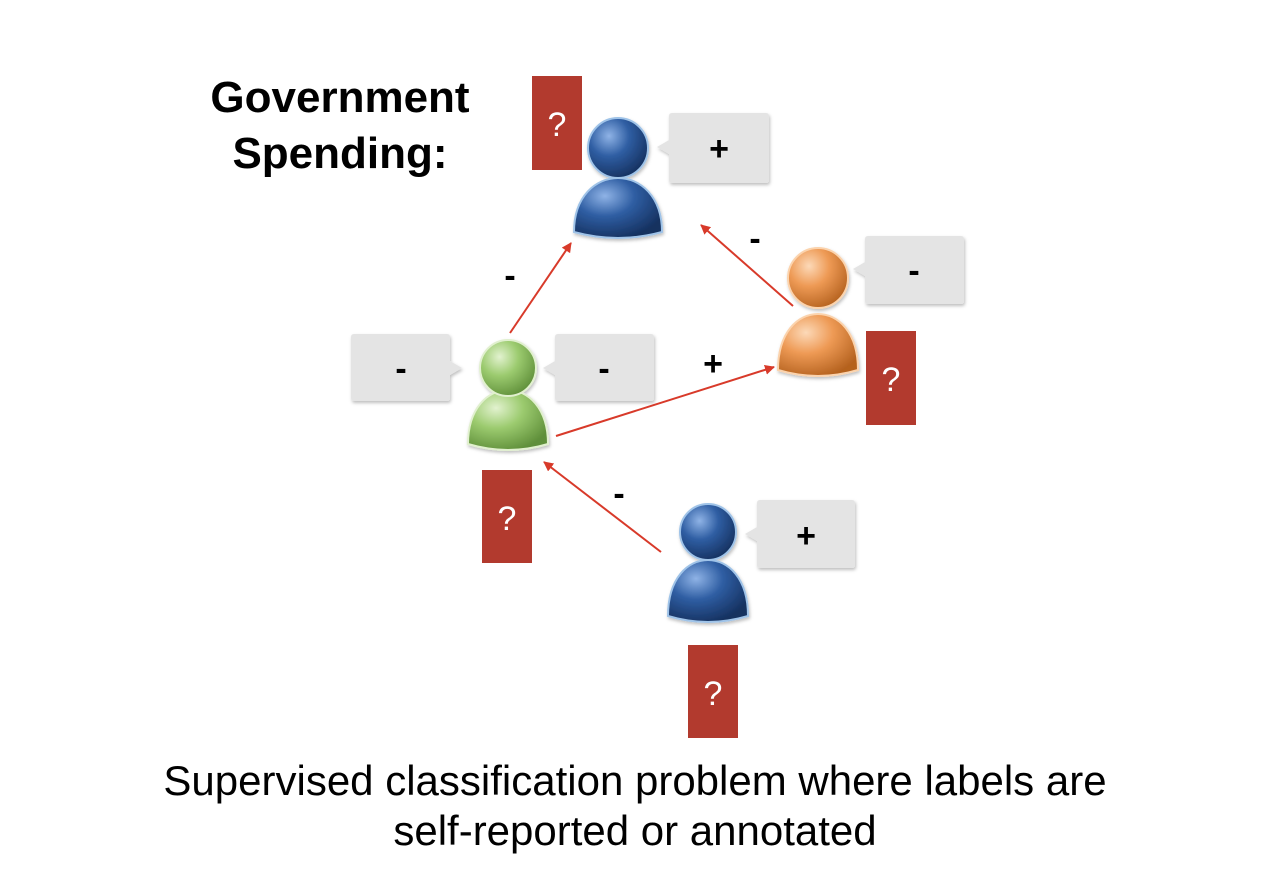  I want to click on edge-bottom-to-middle: -, so click(602, 507).